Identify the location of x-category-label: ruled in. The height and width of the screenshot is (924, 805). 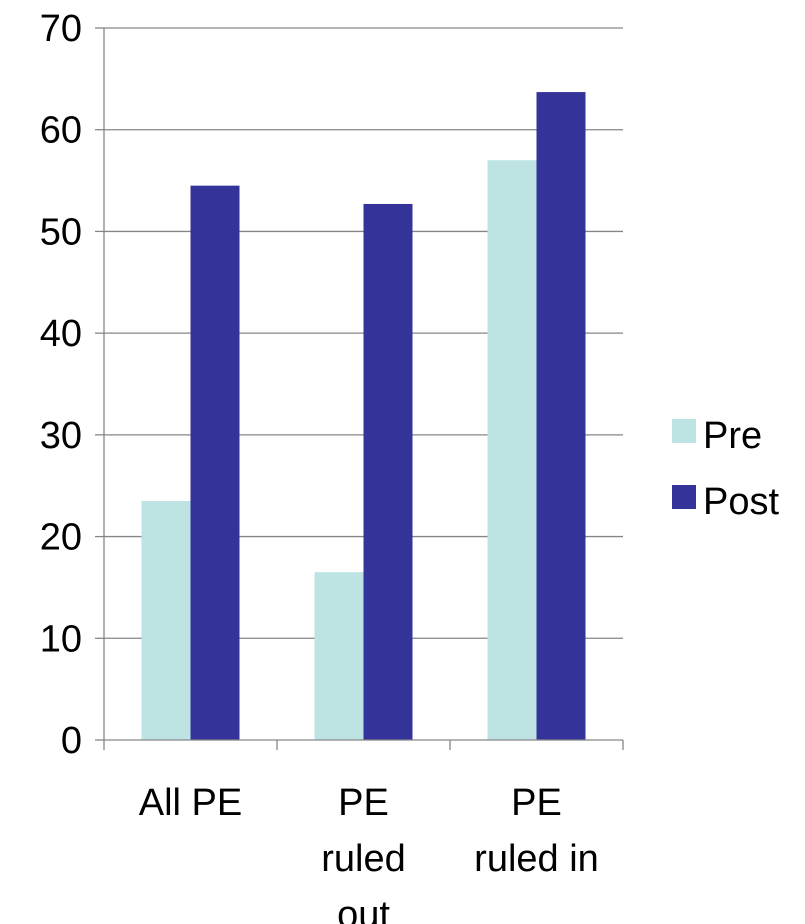
(536, 859).